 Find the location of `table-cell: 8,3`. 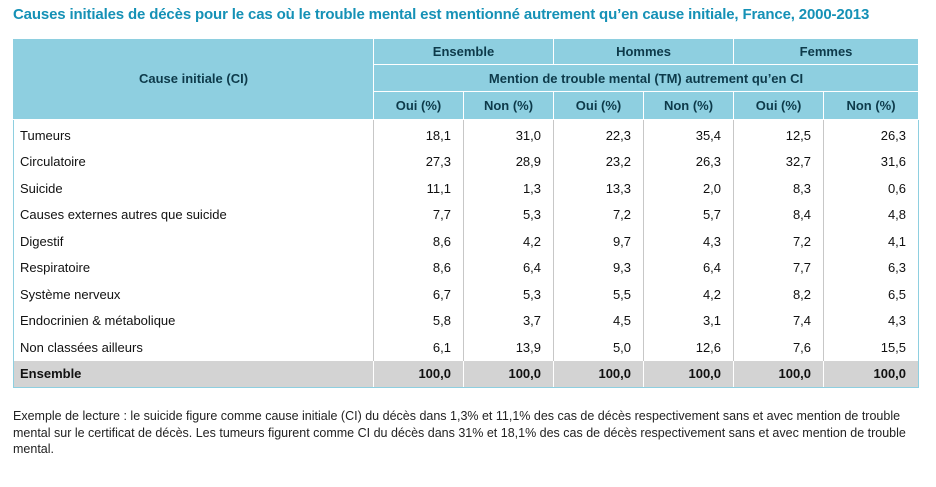

table-cell: 8,3 is located at coordinates (778, 188).